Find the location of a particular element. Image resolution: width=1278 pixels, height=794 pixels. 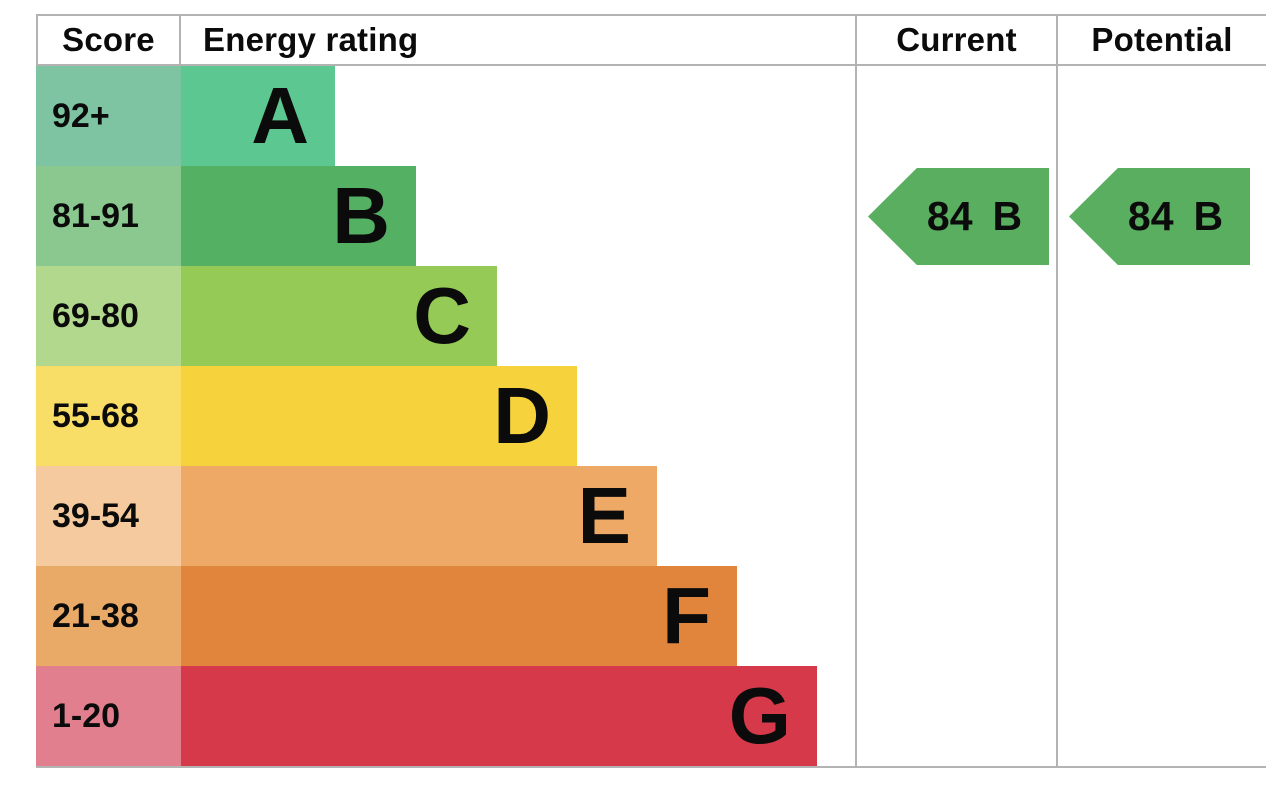

bar-cell-g: G is located at coordinates (518, 716).